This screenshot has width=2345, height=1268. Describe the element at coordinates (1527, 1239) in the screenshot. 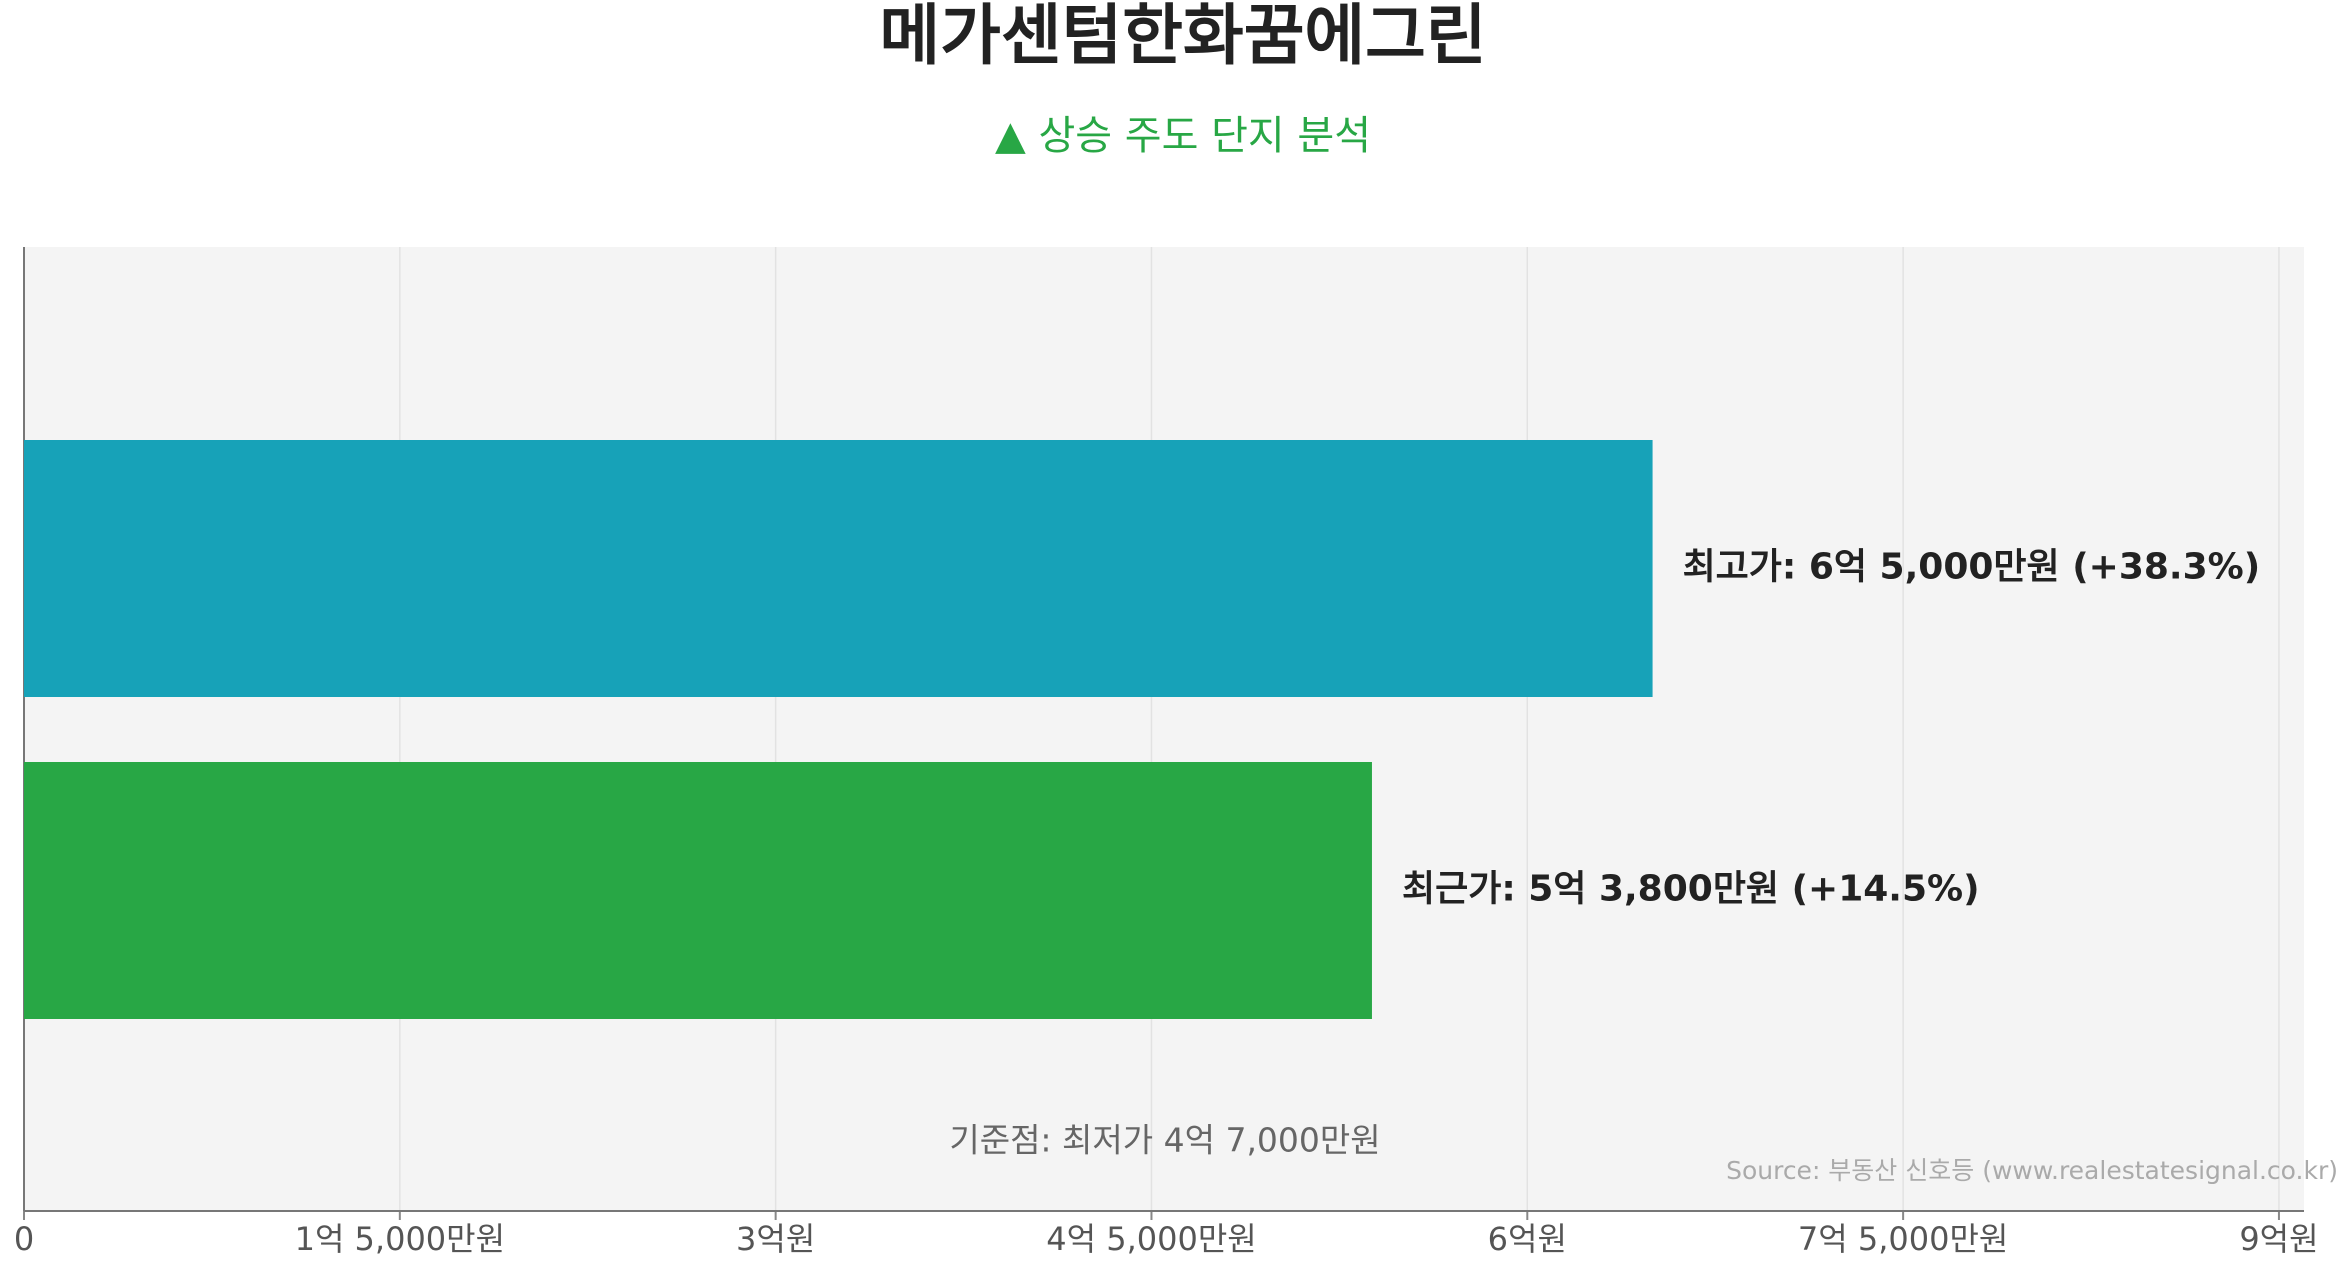

I see `x-tick-label: 6억원` at that location.